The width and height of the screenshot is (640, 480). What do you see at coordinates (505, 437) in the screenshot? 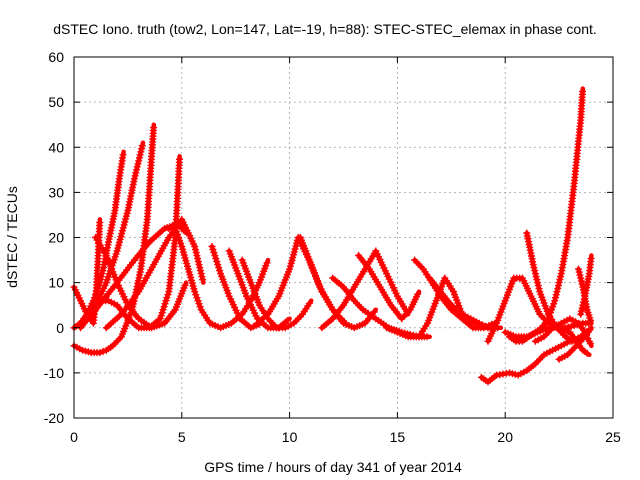
I see `x-tick-label: 20` at bounding box center [505, 437].